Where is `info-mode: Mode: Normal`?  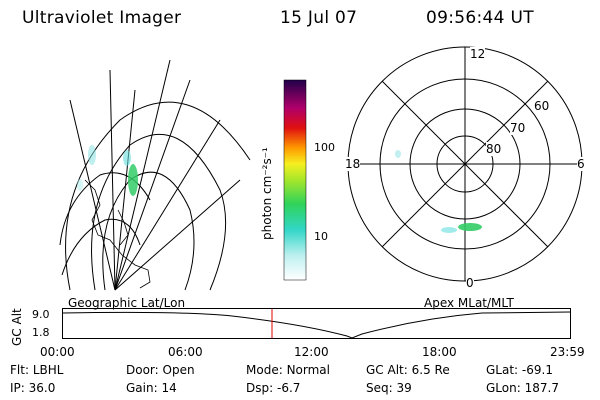 info-mode: Mode: Normal is located at coordinates (288, 370).